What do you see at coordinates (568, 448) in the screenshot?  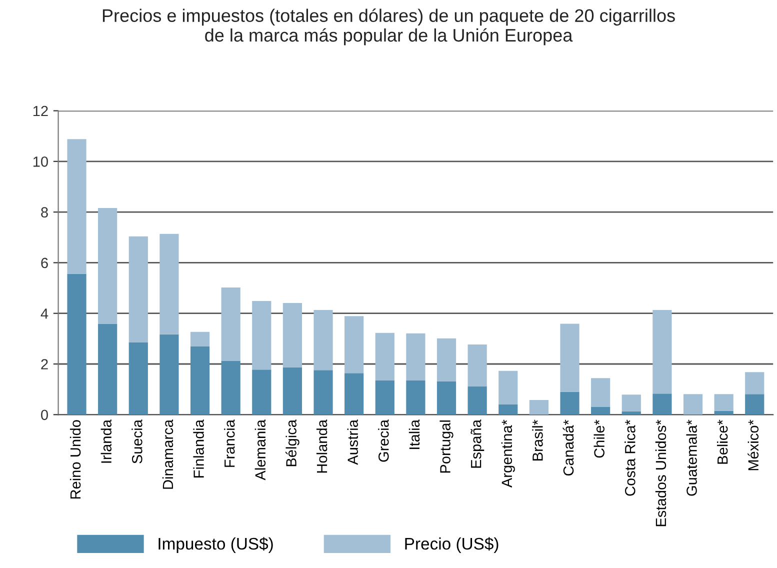 I see `x-tick-label: Canadá*` at bounding box center [568, 448].